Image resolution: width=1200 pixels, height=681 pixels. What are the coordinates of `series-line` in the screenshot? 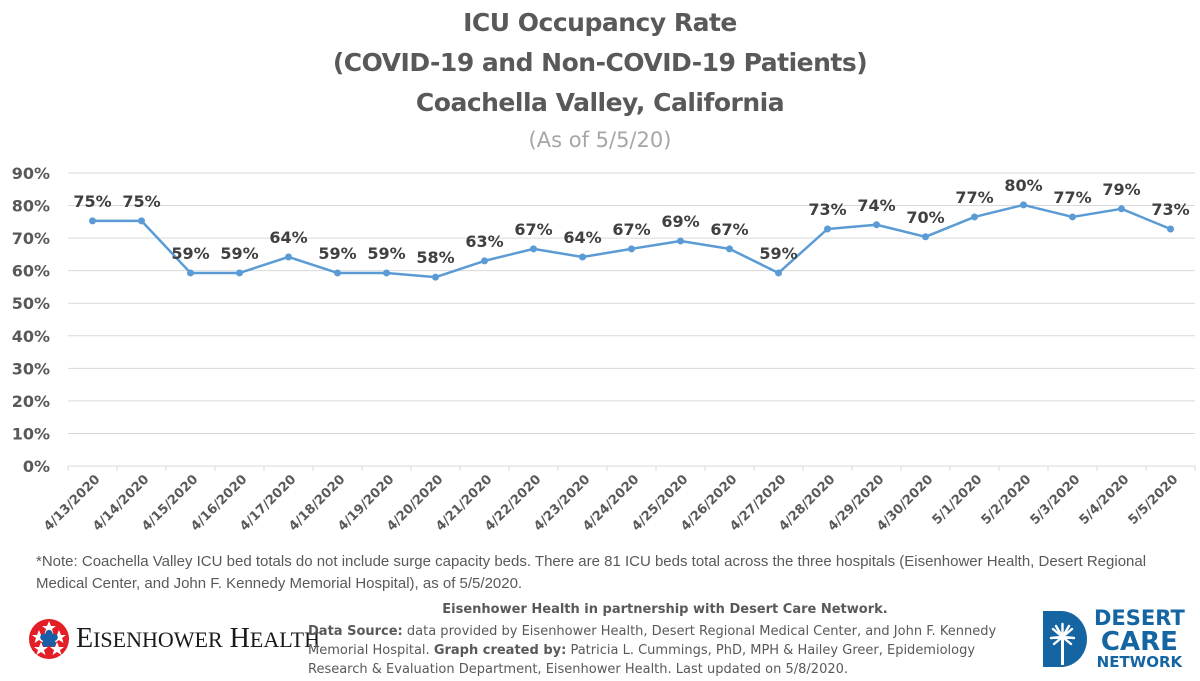 It's located at (631, 241).